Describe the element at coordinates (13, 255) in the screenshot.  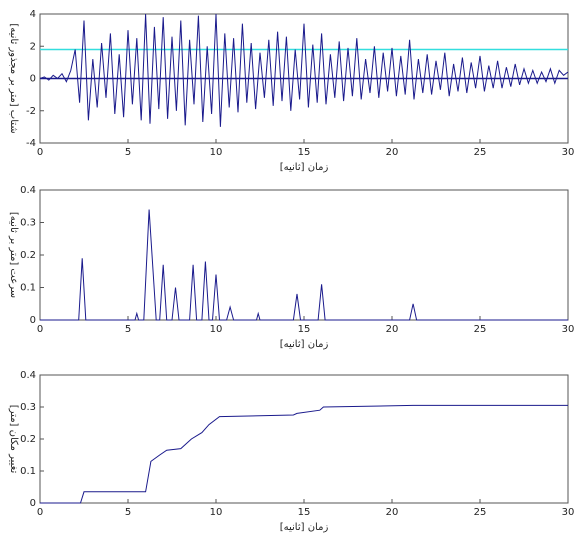
I see `y-axis-label: سرعت [متر بر ثانیه]` at that location.